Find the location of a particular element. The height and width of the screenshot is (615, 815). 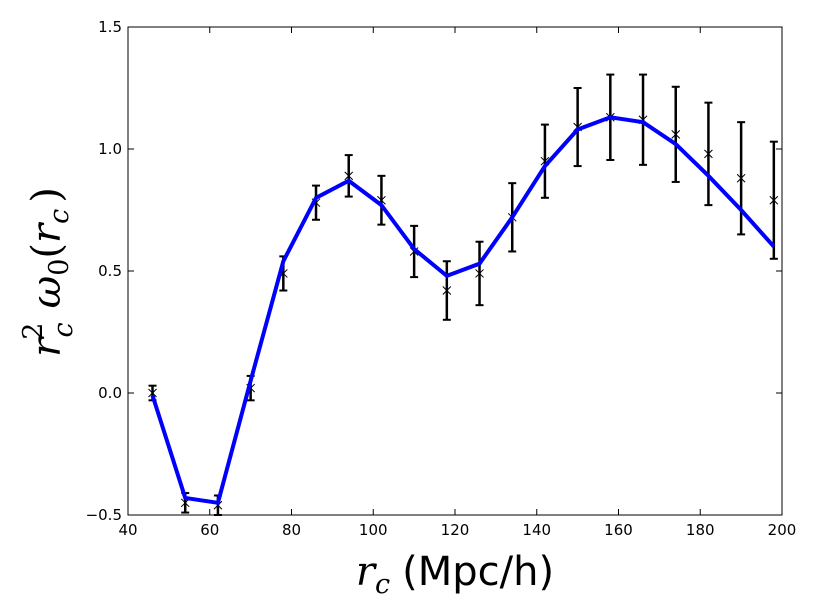

x-tick-label: 140 is located at coordinates (536, 530).